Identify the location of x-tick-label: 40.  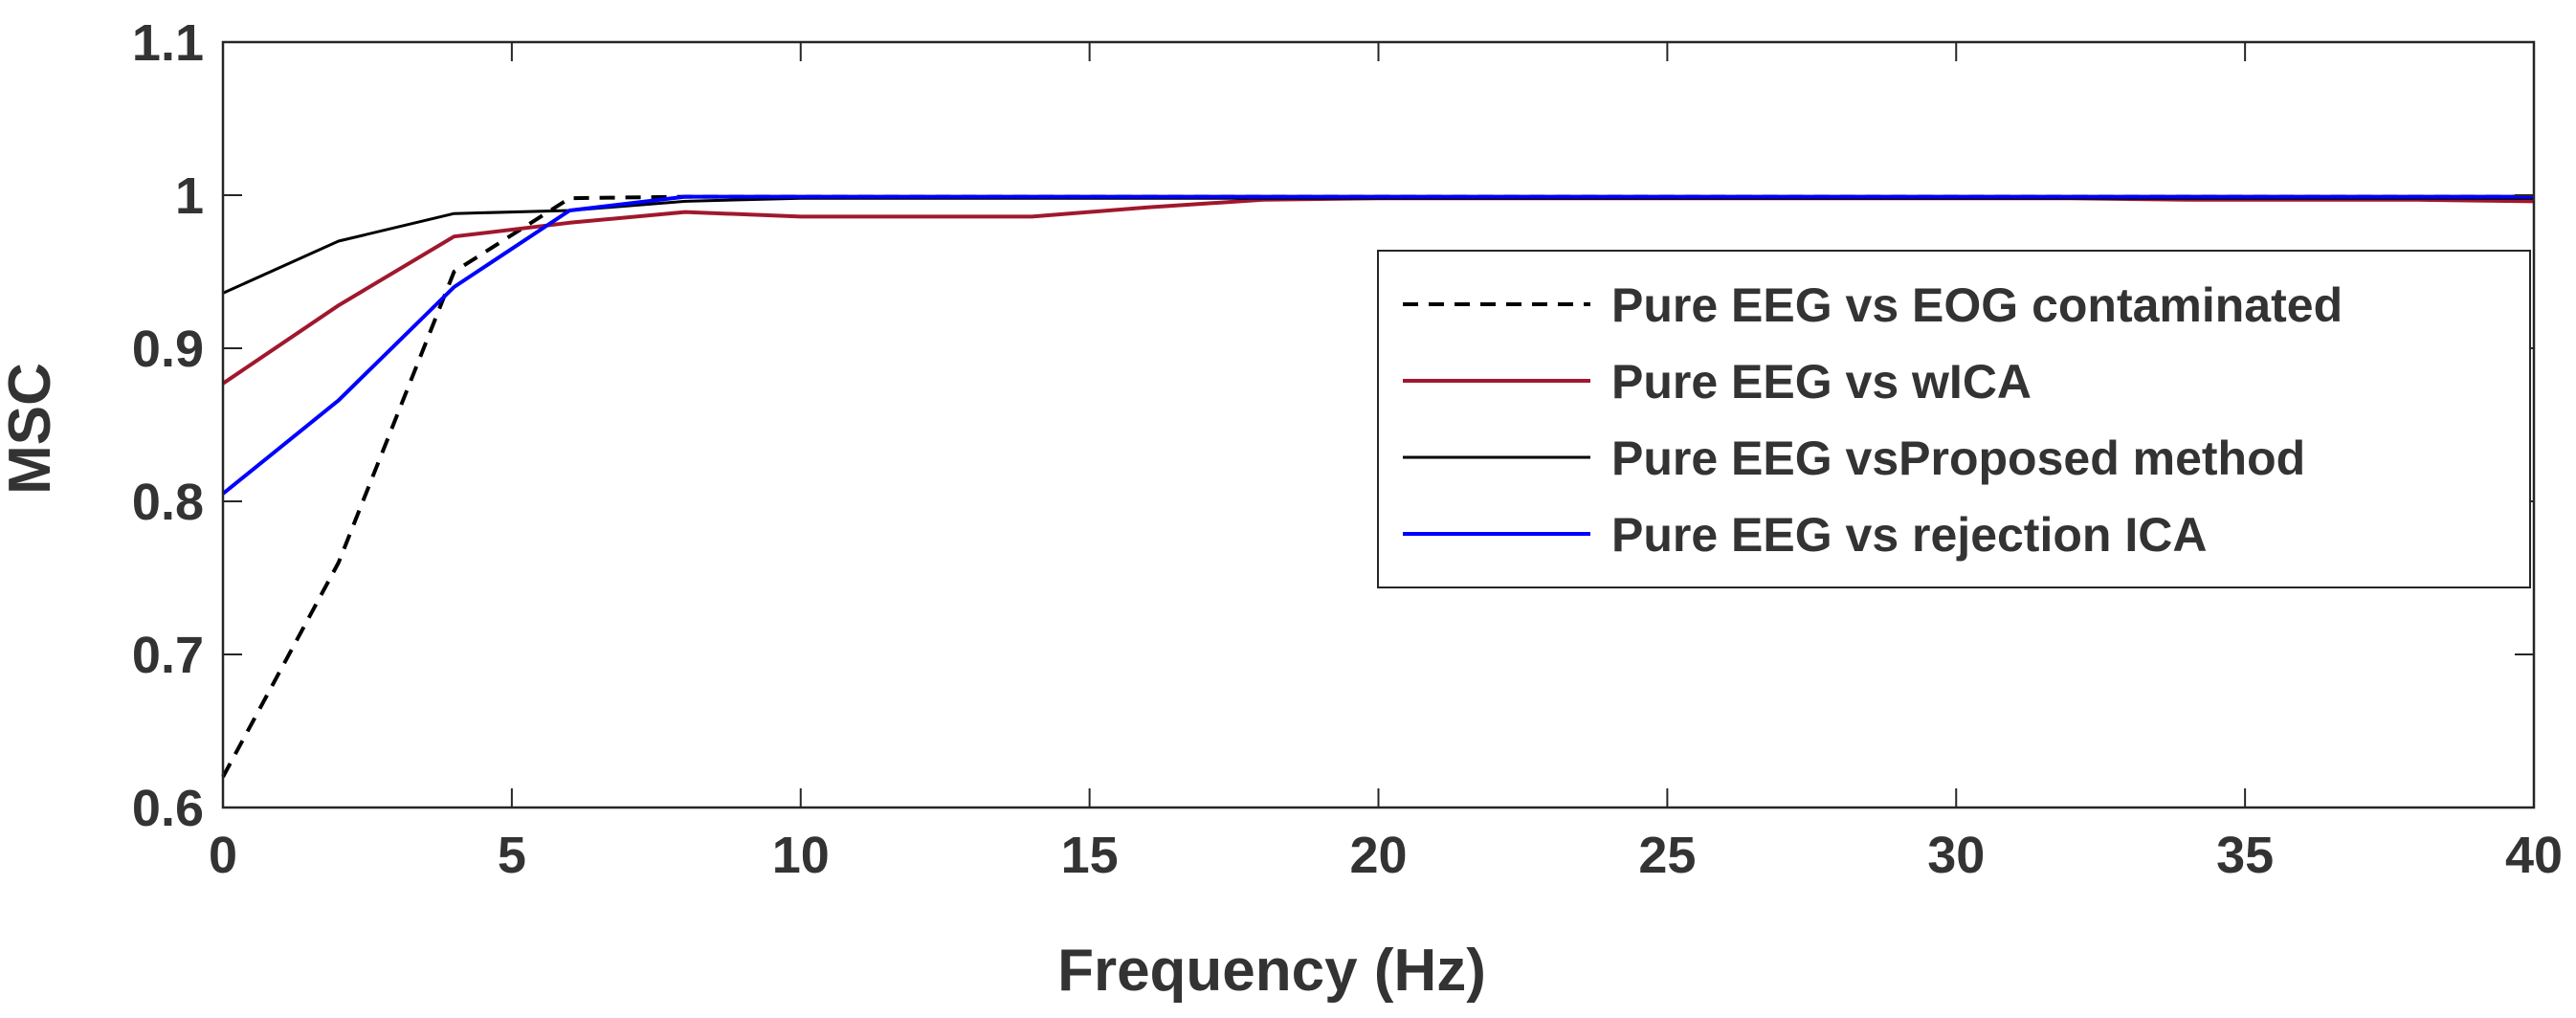
(2534, 855).